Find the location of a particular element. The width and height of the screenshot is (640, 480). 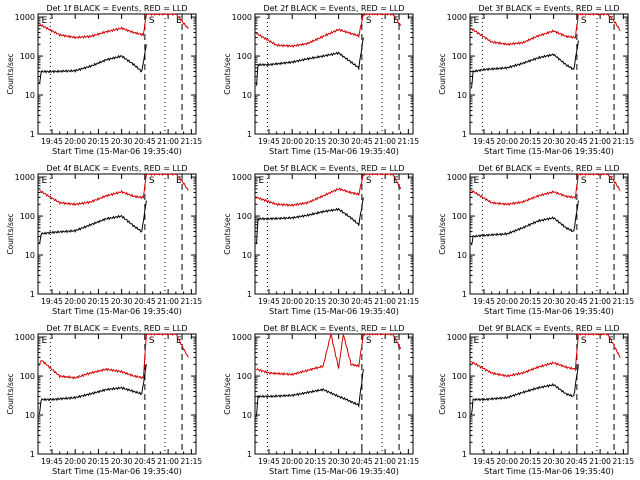

panel-title: Det 2f BLACK = Events, RED = LLD is located at coordinates (333, 8).